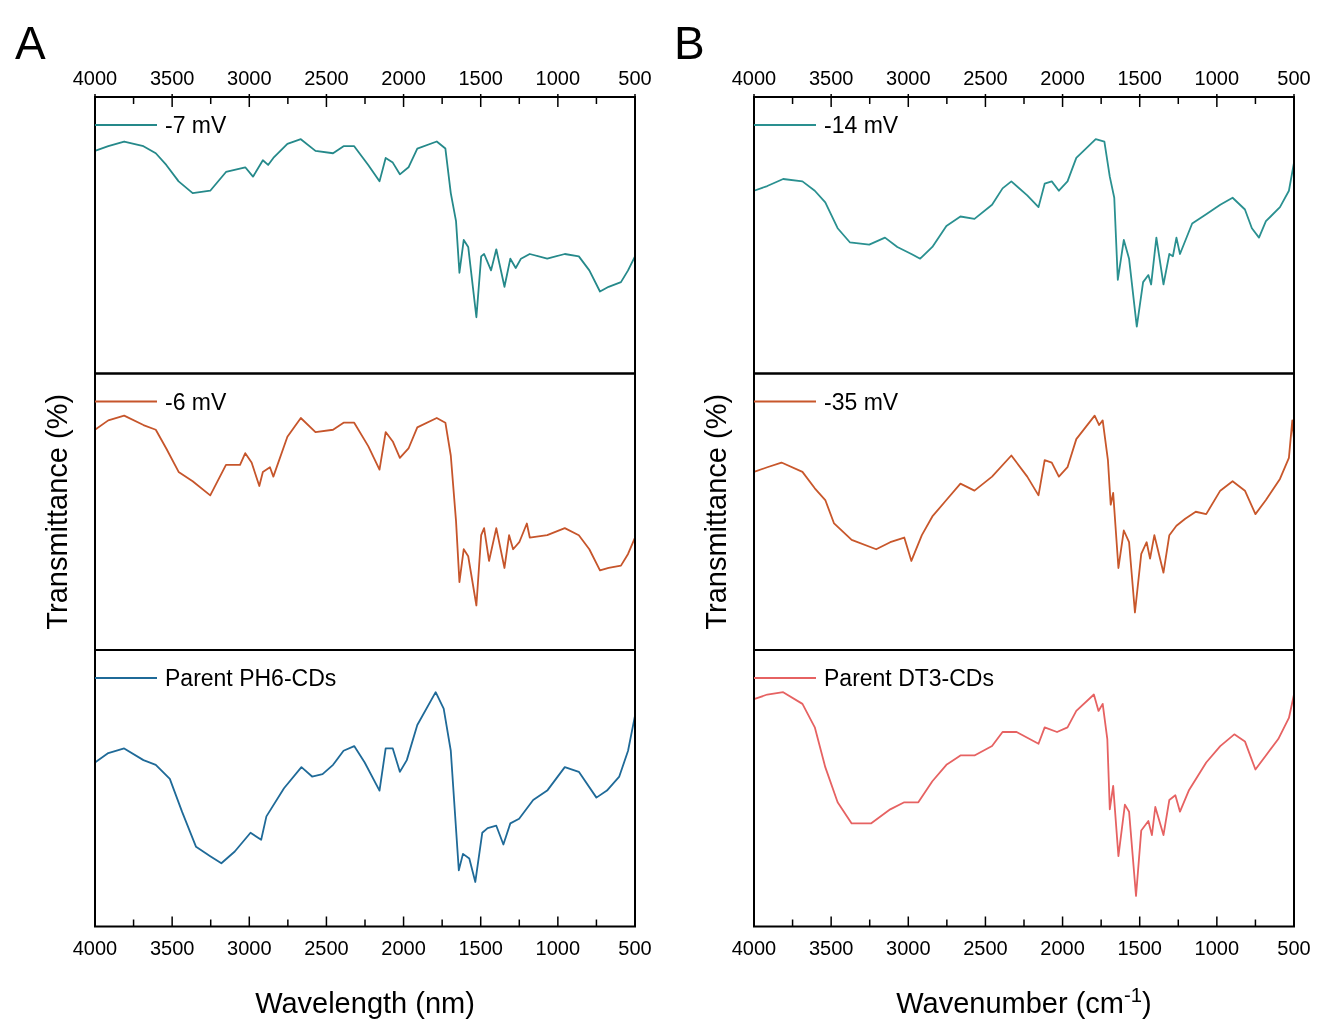 This screenshot has height=1022, width=1322. Describe the element at coordinates (30, 43) in the screenshot. I see `chart-title: A` at that location.